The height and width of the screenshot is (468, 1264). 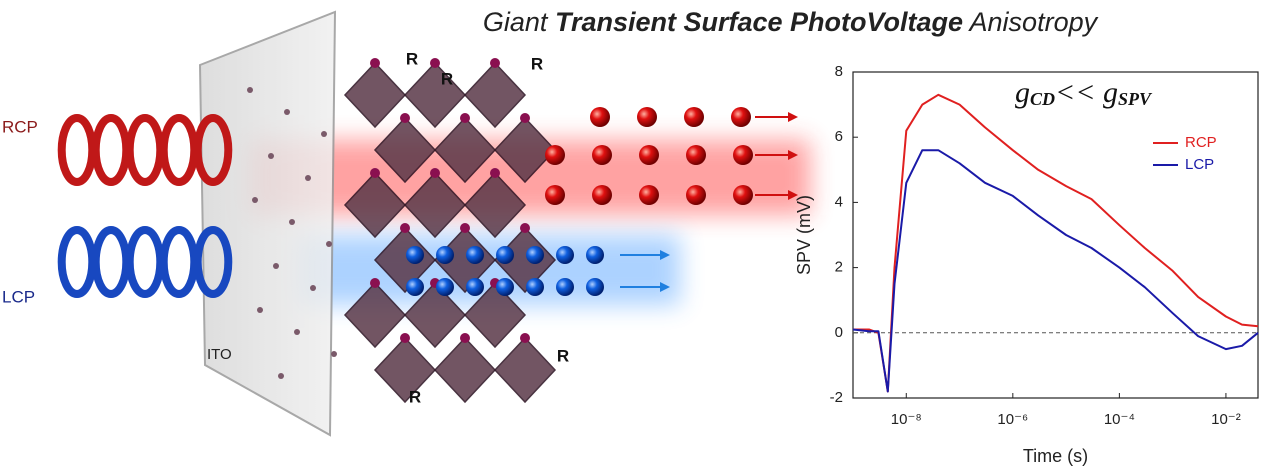 What do you see at coordinates (20, 126) in the screenshot?
I see `illustration-label: RCP` at bounding box center [20, 126].